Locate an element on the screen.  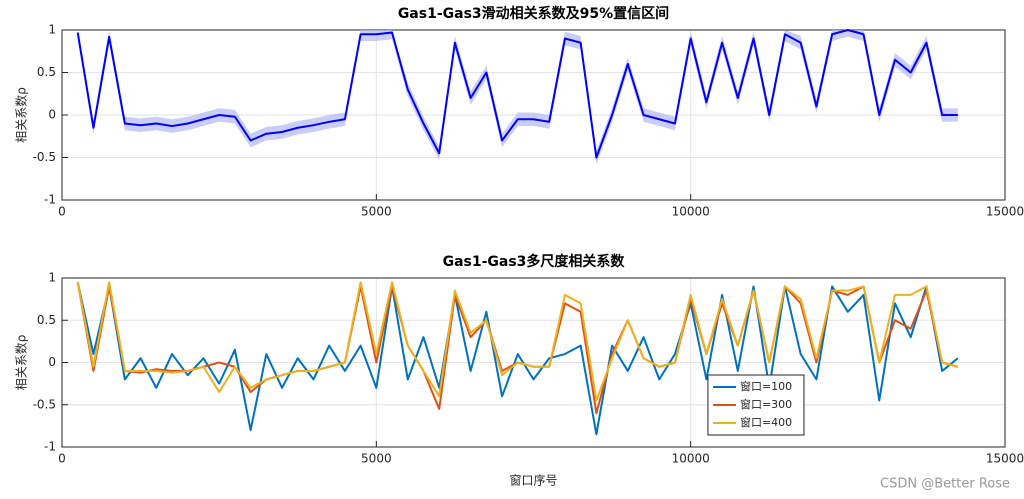
legend-label: 窗口=400 is located at coordinates (766, 422).